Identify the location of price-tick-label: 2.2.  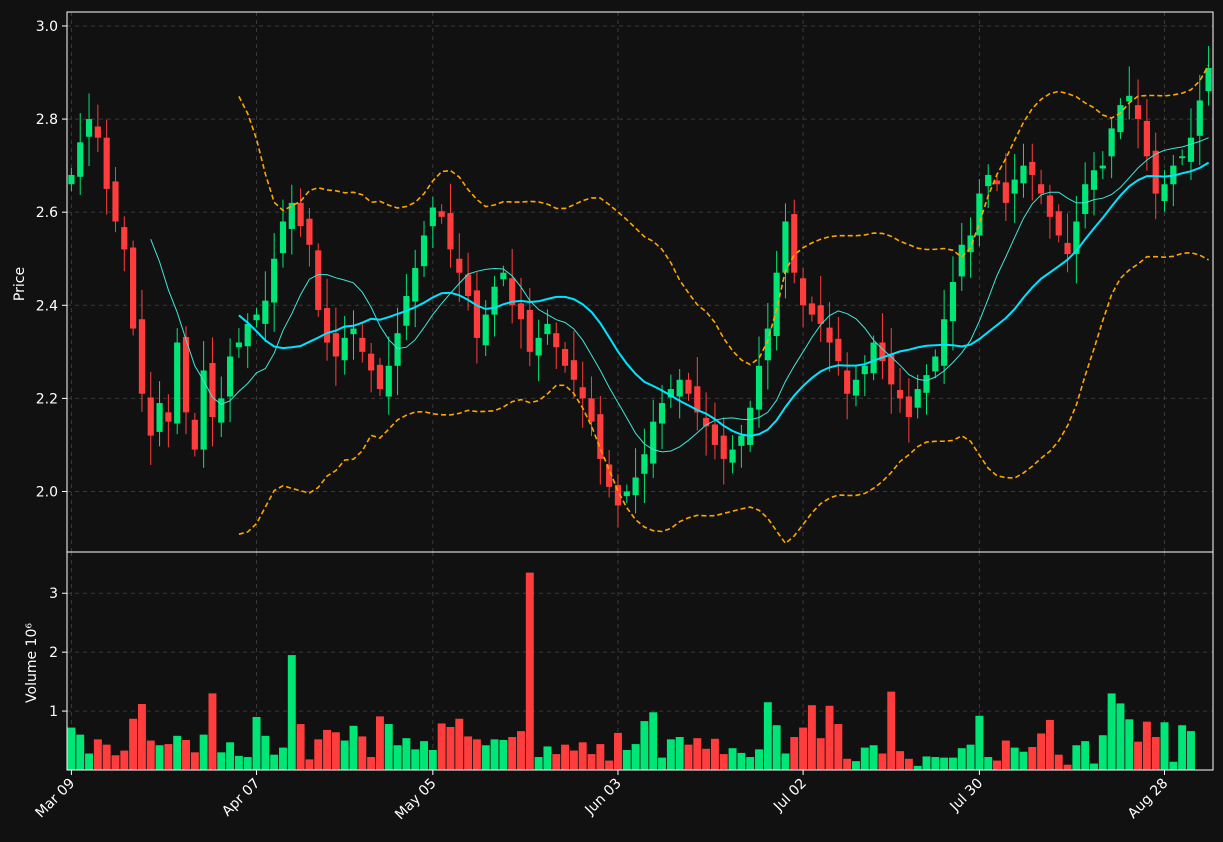
(47, 399).